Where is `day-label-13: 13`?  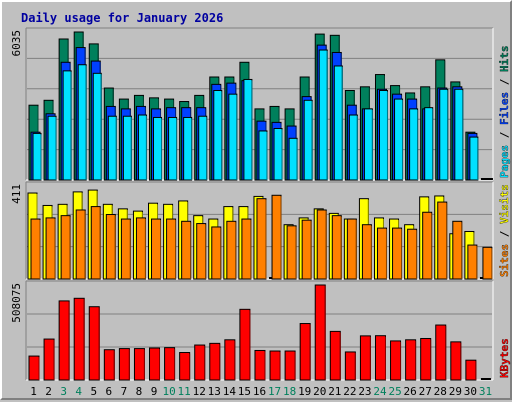 day-label-13: 13 is located at coordinates (214, 391).